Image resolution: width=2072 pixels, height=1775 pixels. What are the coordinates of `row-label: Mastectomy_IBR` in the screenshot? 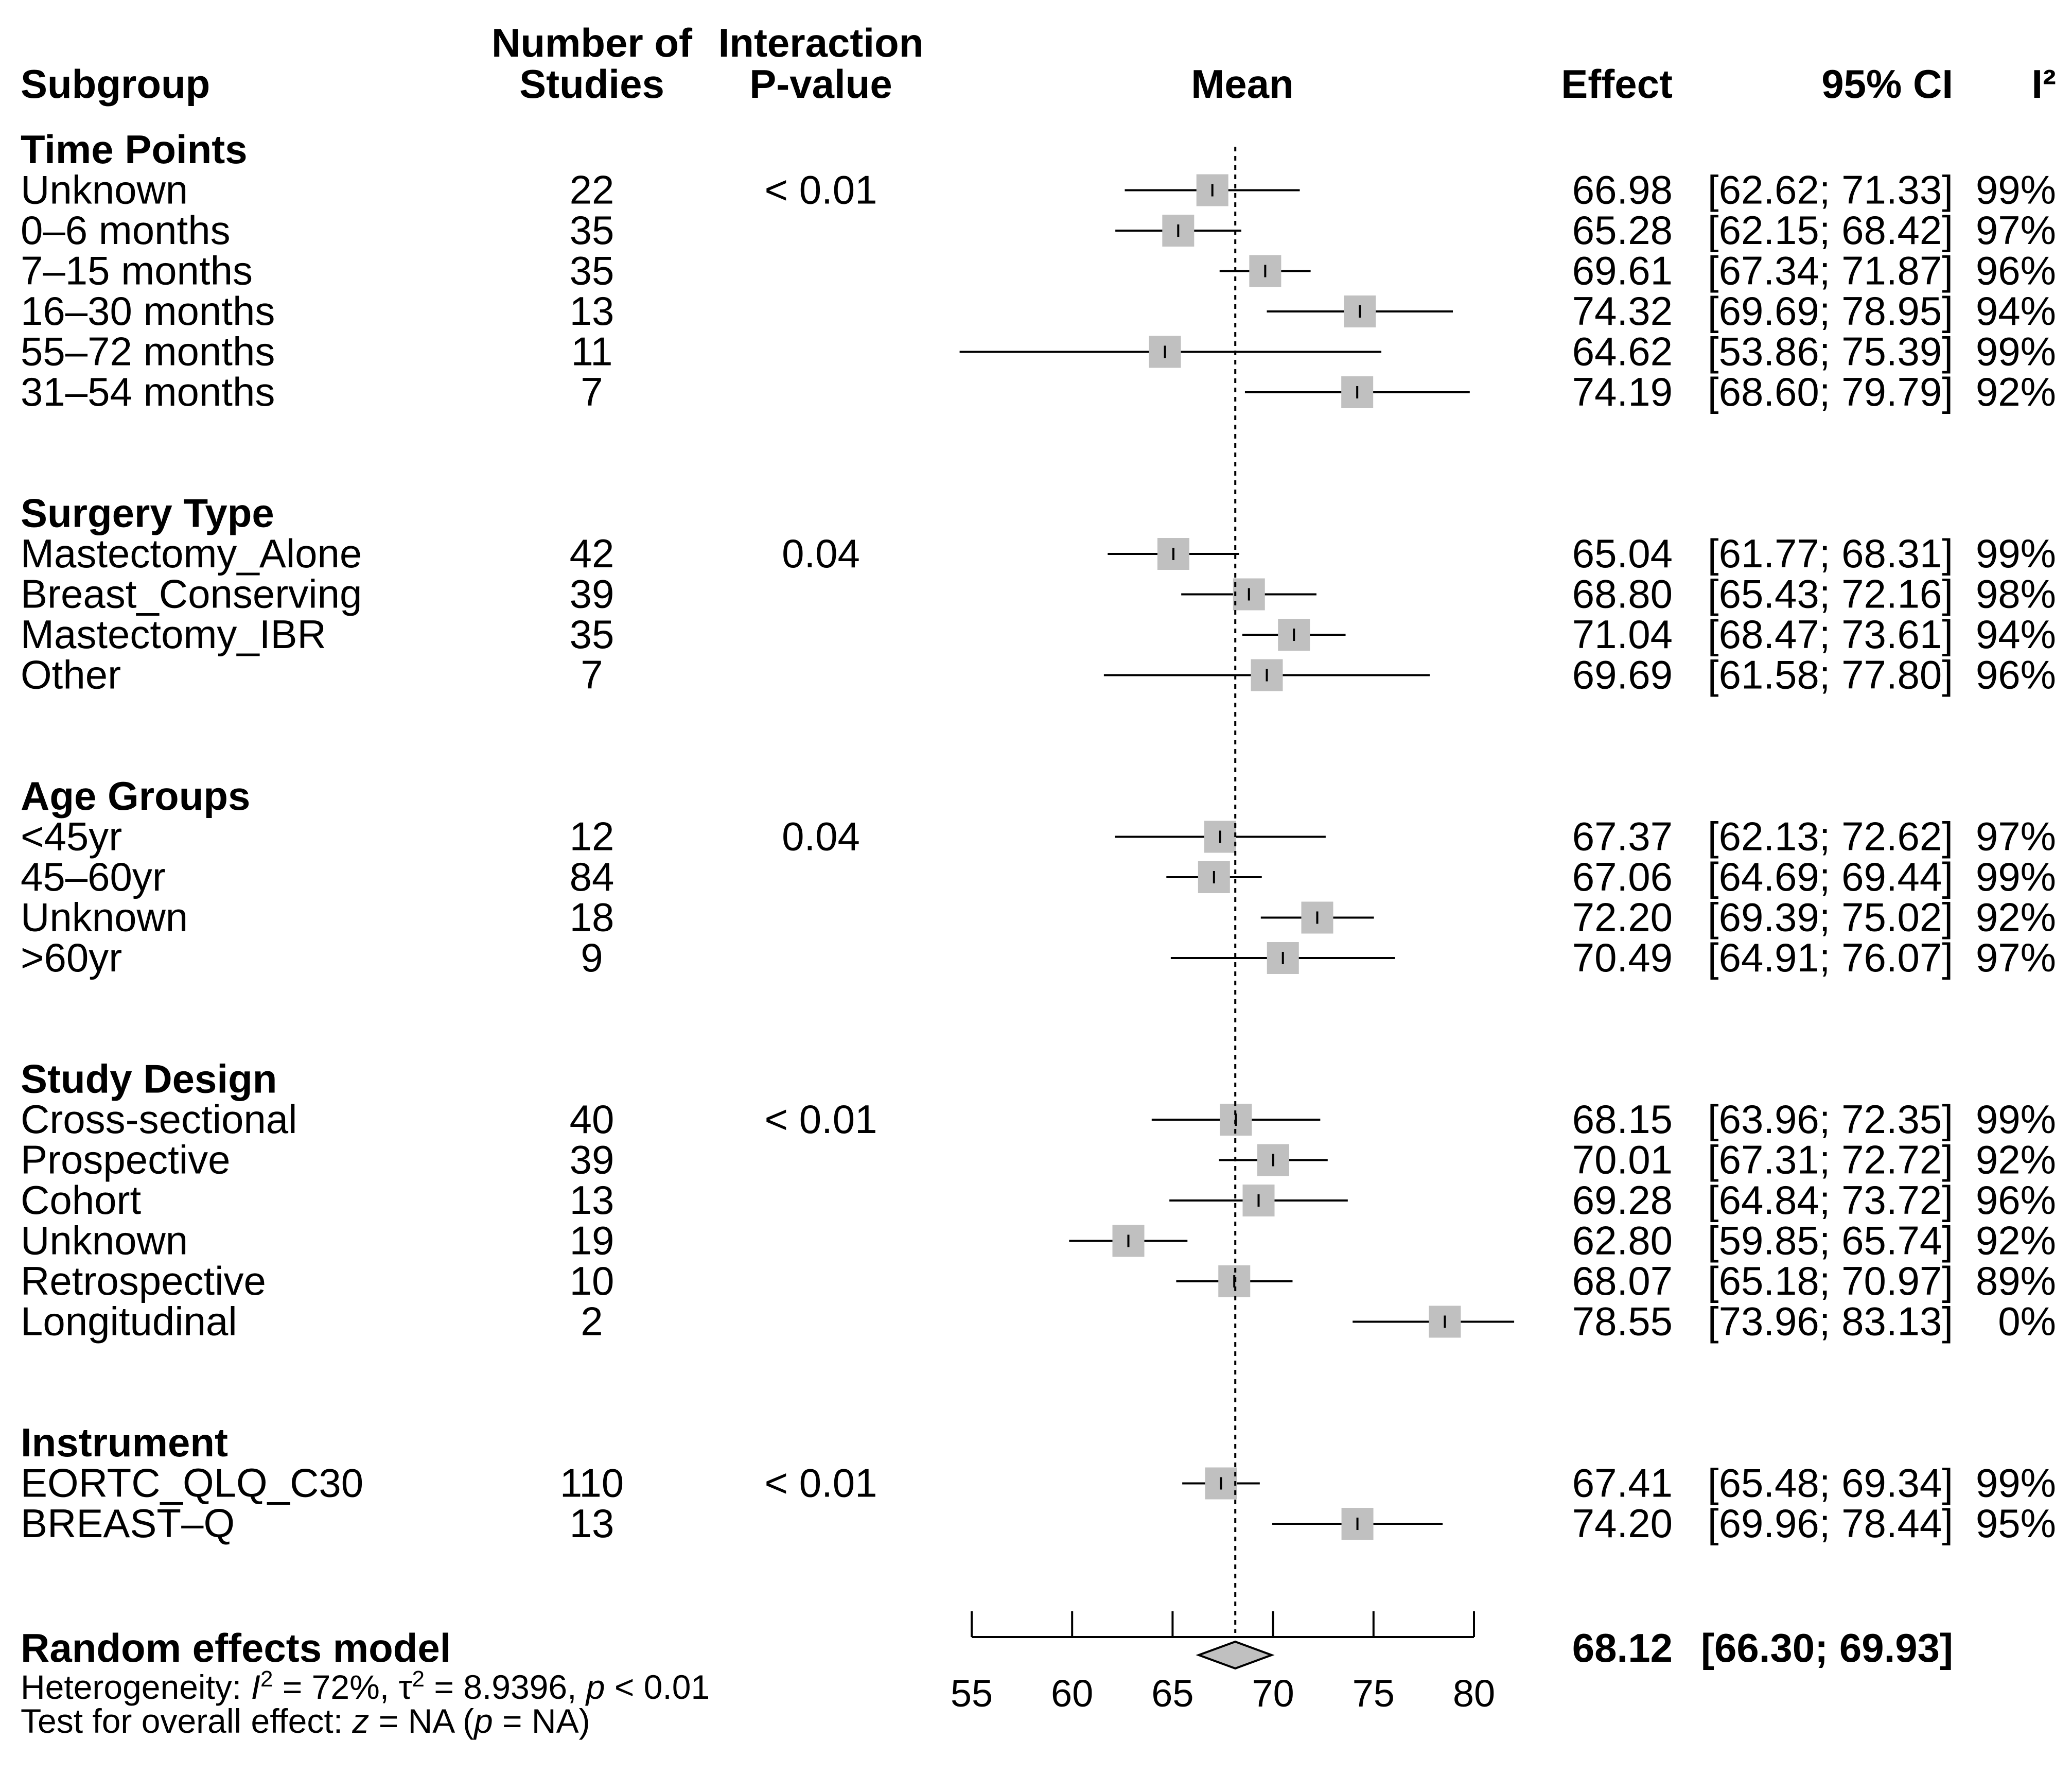 It's located at (173, 634).